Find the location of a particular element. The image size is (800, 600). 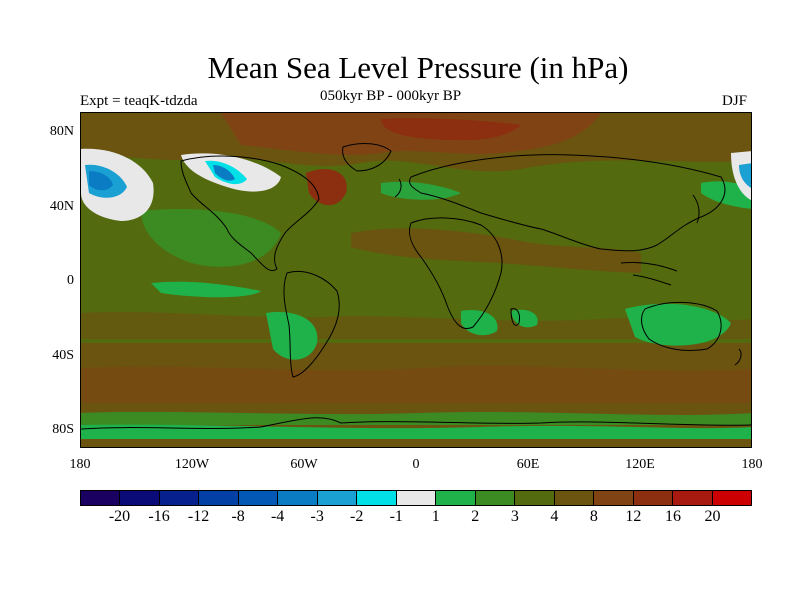

coast-north-america is located at coordinates (250, 213).